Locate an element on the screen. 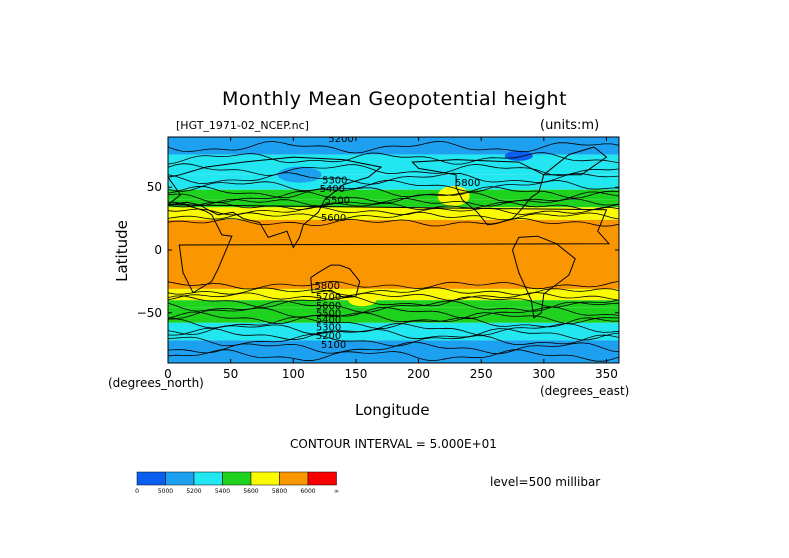 The image size is (789, 558). ridge-pacific is located at coordinates (453, 196).